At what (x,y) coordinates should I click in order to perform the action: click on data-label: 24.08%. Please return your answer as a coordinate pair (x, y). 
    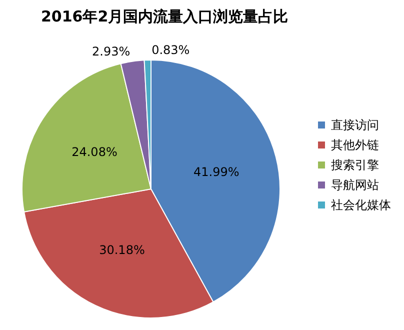
    Looking at the image, I should click on (95, 152).